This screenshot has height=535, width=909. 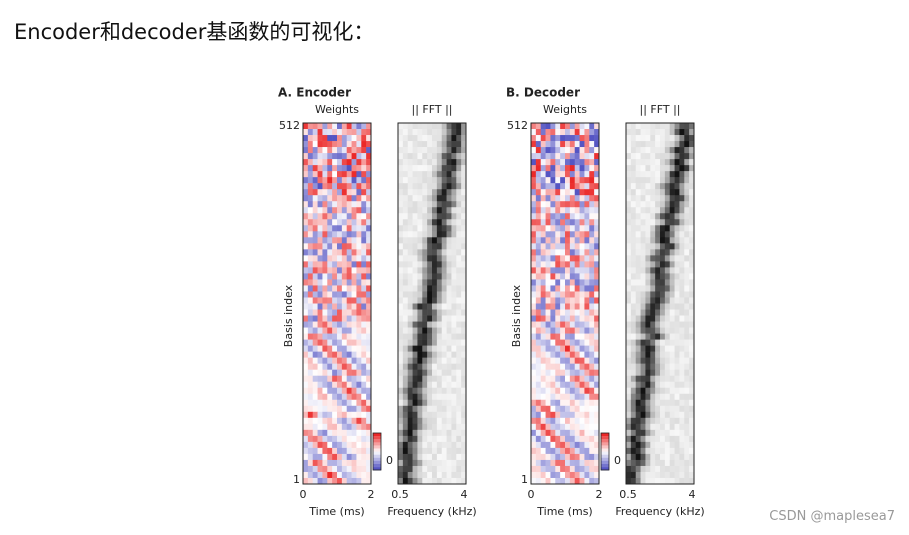 What do you see at coordinates (599, 494) in the screenshot?
I see `time-tick: 2` at bounding box center [599, 494].